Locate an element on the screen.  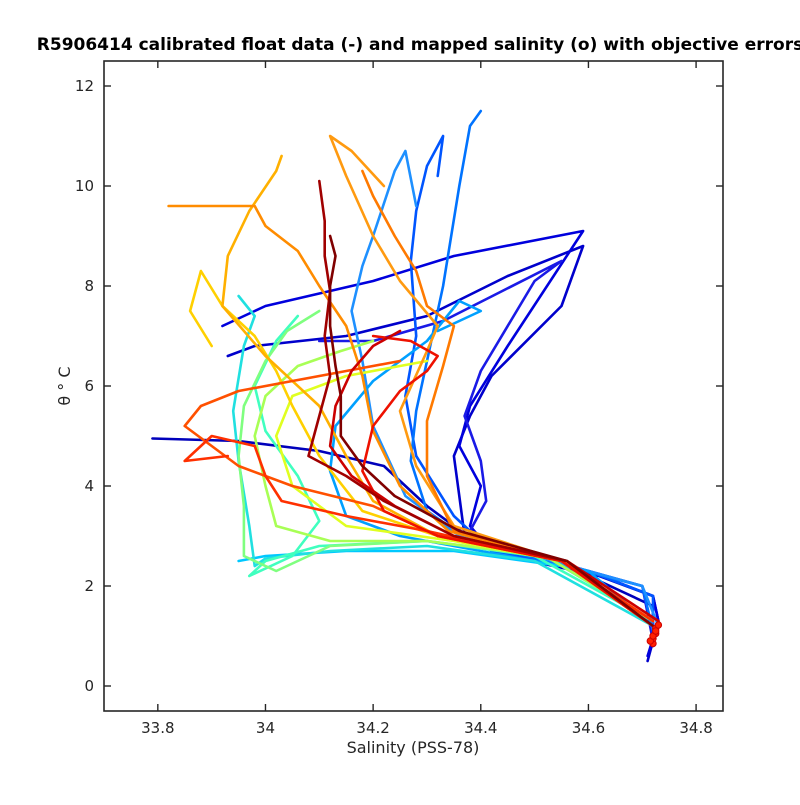
x-tick-label: 34.4 is located at coordinates (480, 728).